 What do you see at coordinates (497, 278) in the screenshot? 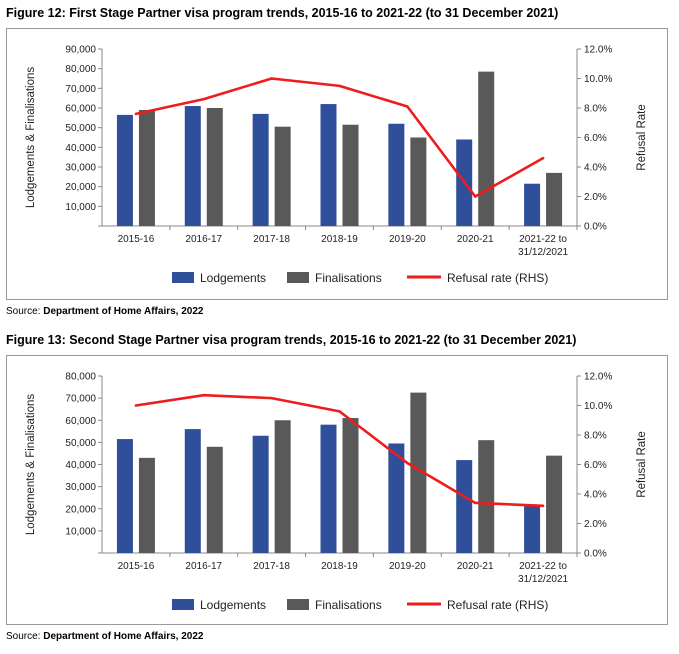
I see `legend-label: Refusal rate (RHS)` at bounding box center [497, 278].